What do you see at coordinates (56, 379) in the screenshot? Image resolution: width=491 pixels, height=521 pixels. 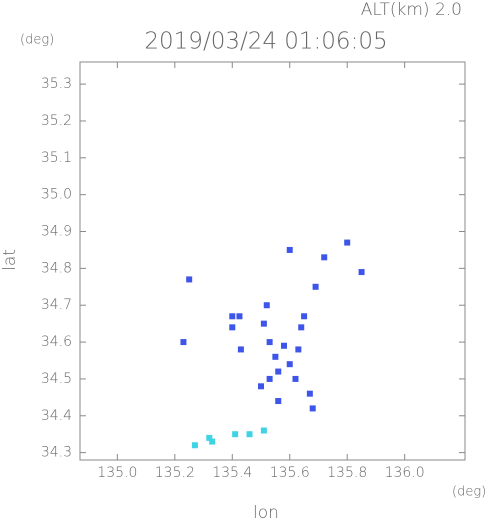 I see `y-tick-label: 34.5` at bounding box center [56, 379].